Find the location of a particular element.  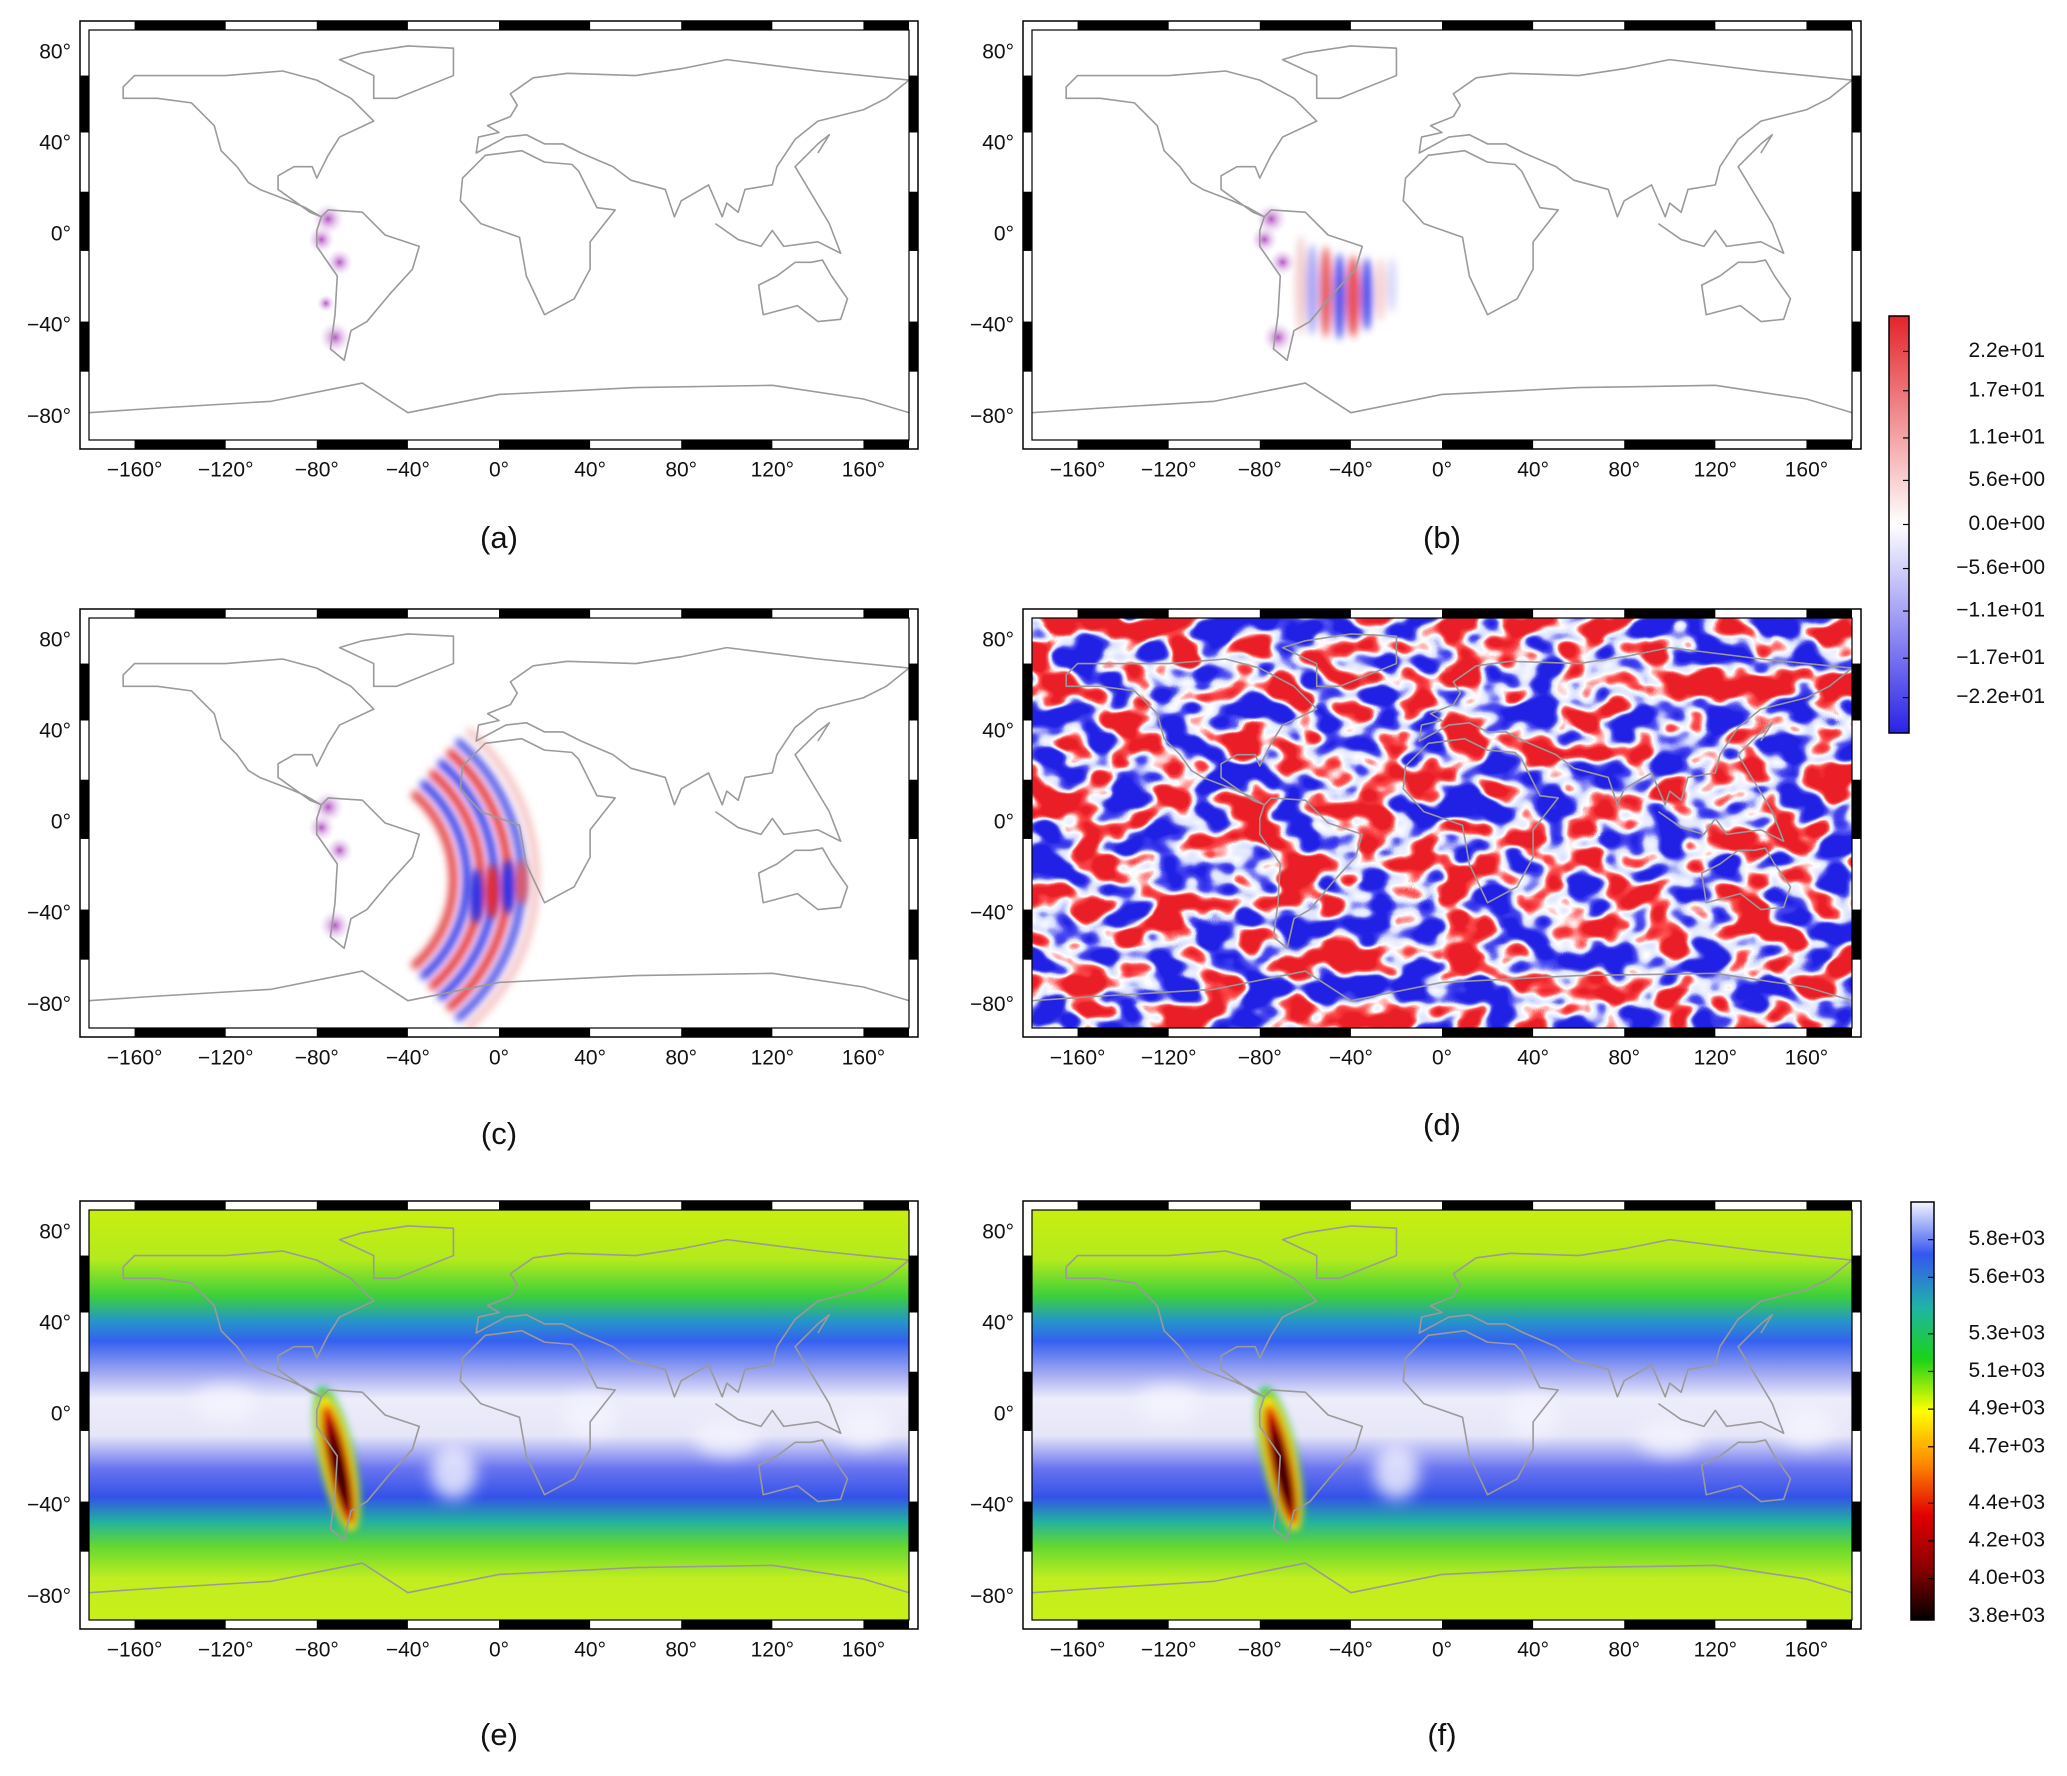

colorbar-tick-label: 0.0e+00 is located at coordinates (2007, 523).